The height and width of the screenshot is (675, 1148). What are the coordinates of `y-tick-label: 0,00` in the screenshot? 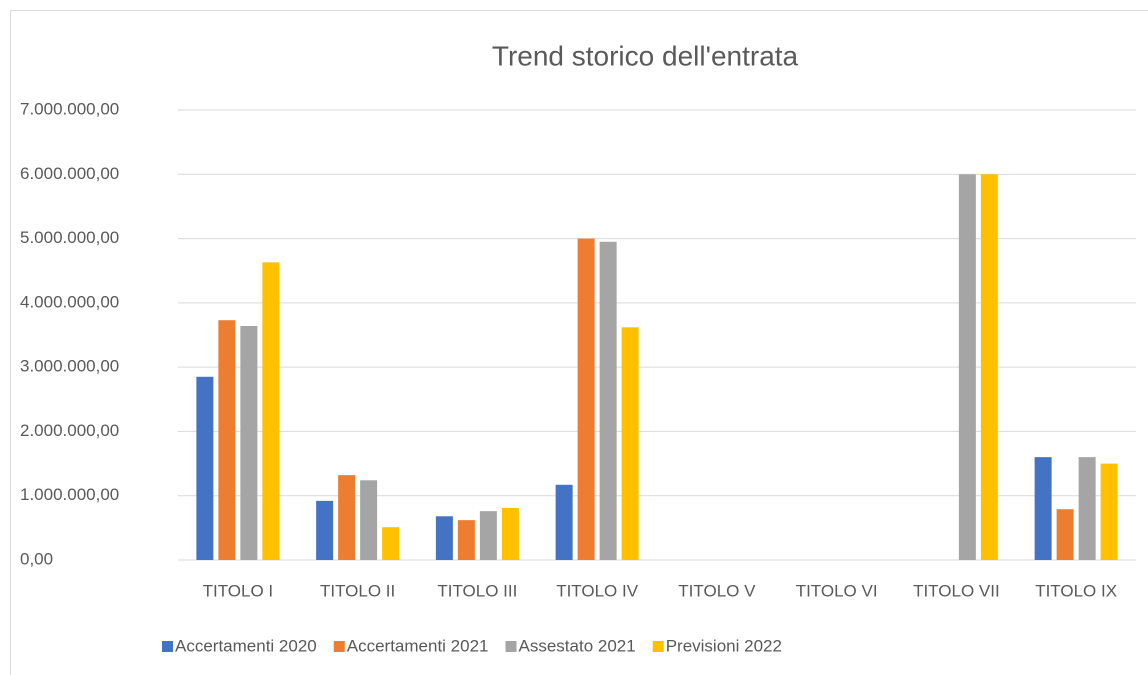 It's located at (36, 558).